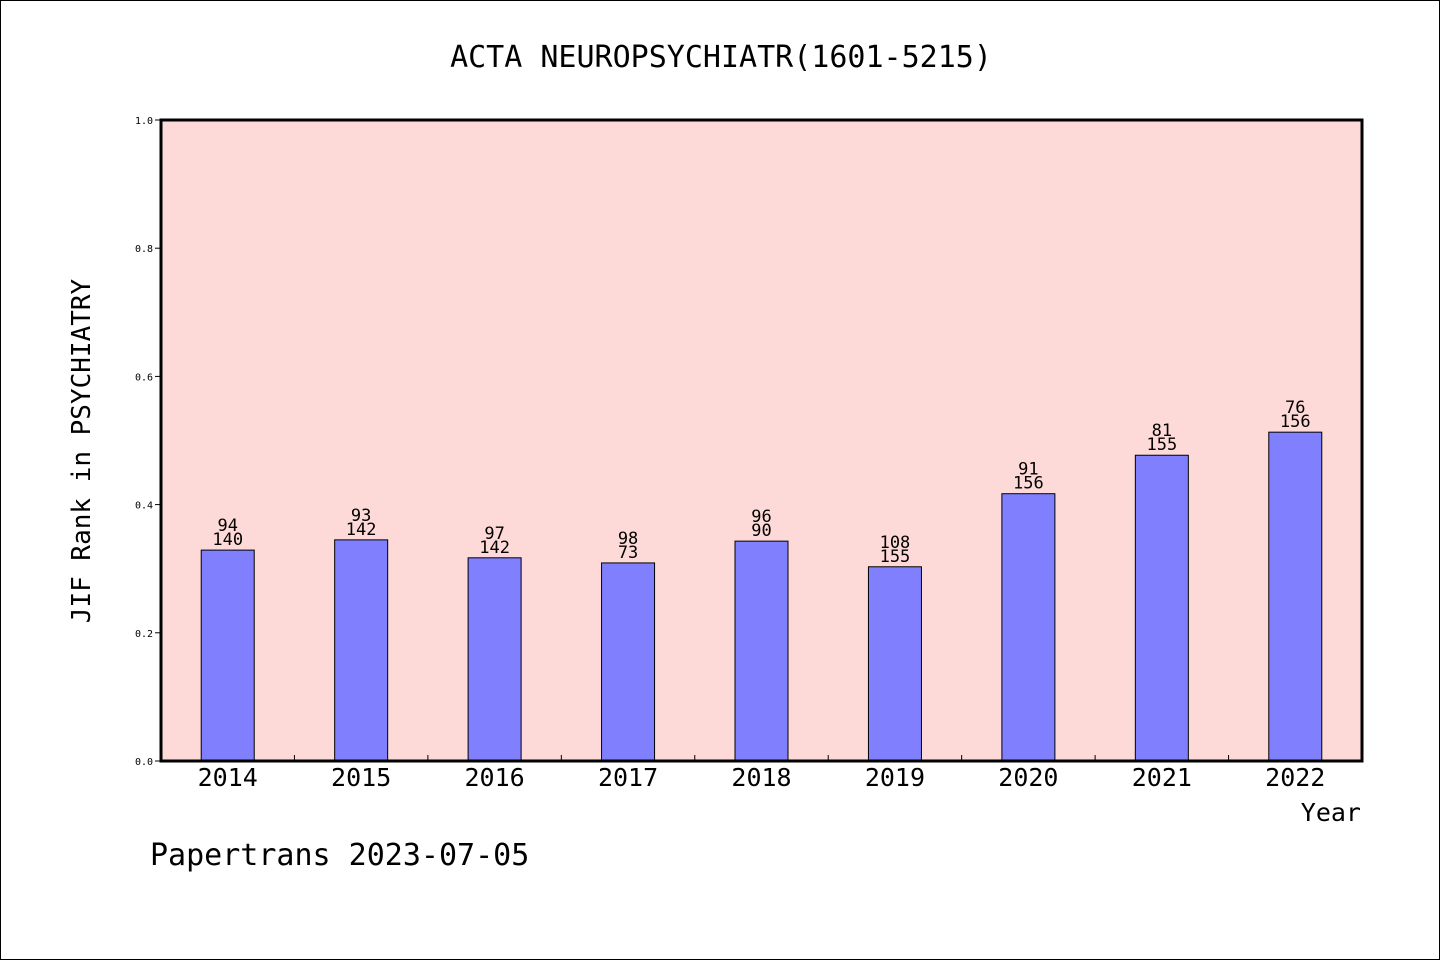  Describe the element at coordinates (628, 539) in the screenshot. I see `bar-rank-label: 98` at that location.